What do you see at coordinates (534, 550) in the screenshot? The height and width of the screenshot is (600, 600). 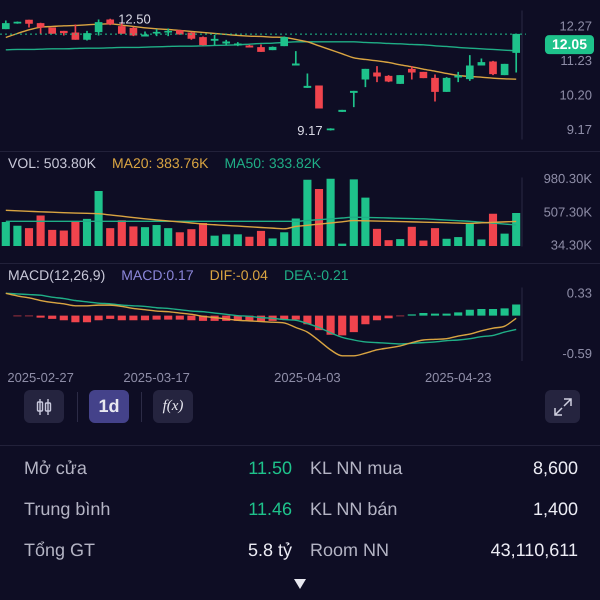 I see `text: 43,110,611` at bounding box center [534, 550].